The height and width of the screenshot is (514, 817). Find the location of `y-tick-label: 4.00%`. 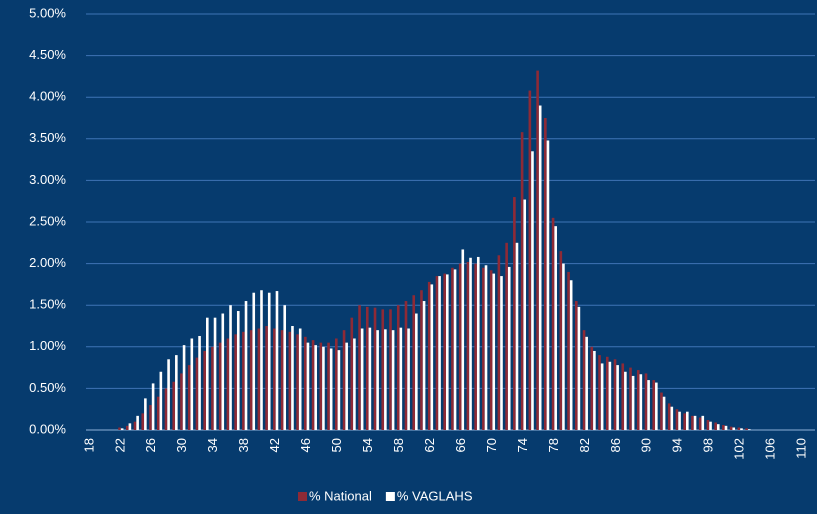

y-tick-label: 4.00% is located at coordinates (47, 96).